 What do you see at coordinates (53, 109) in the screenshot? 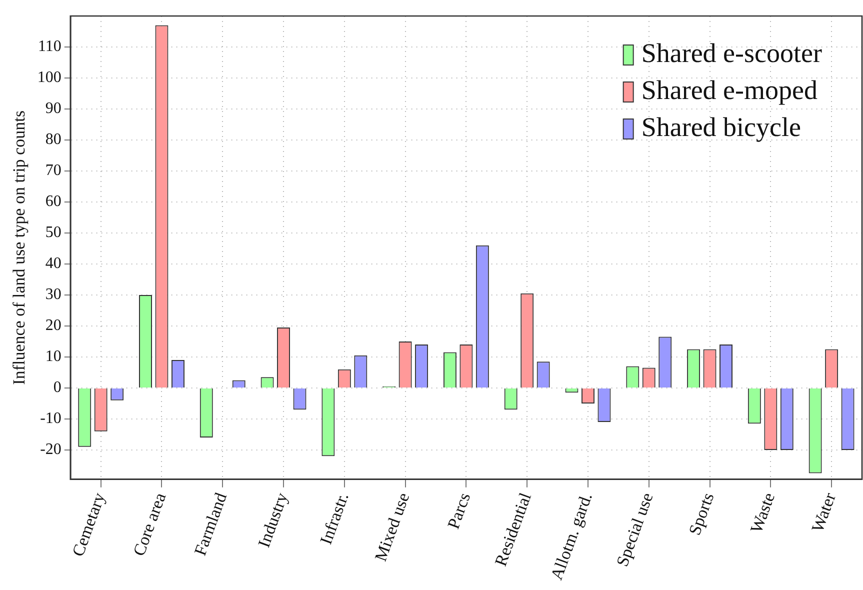
I see `y-tick-label: 90` at bounding box center [53, 109].